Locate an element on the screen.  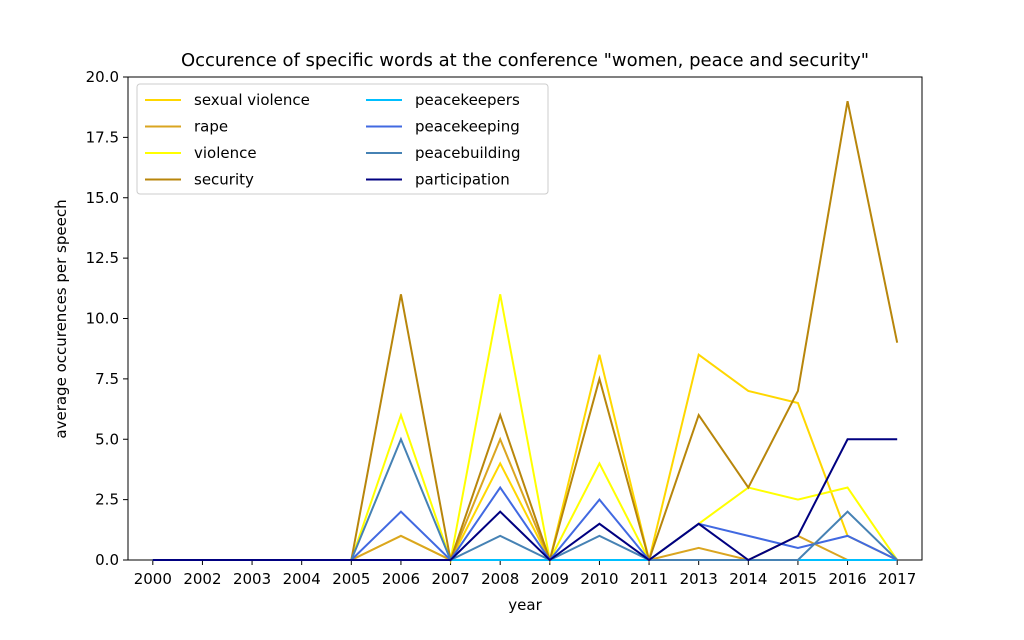
x-tick-label: 2016 is located at coordinates (847, 579).